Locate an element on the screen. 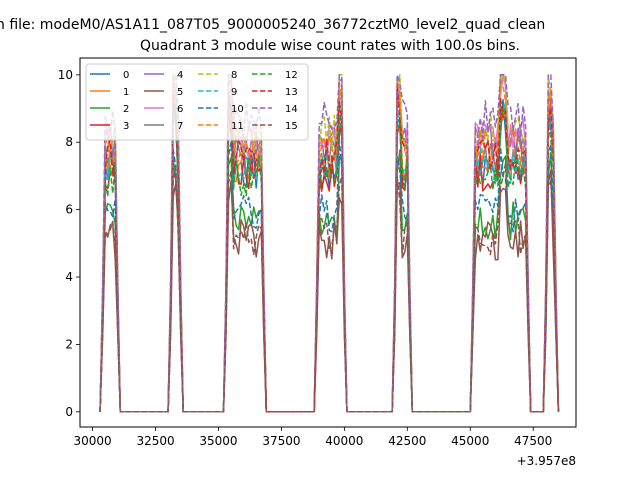  y-tick-label: 6 is located at coordinates (69, 210).